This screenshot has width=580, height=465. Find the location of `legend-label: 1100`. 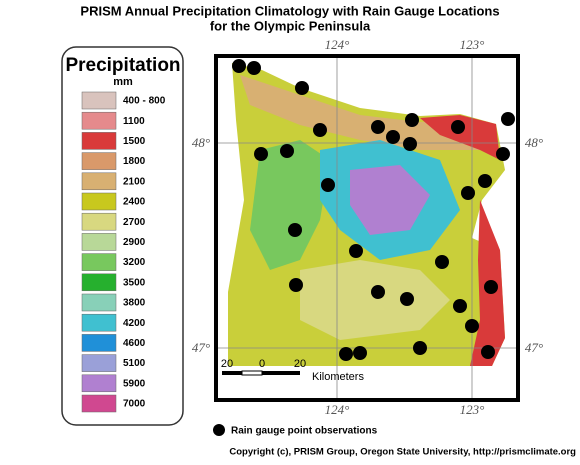

legend-label: 1100 is located at coordinates (134, 121).